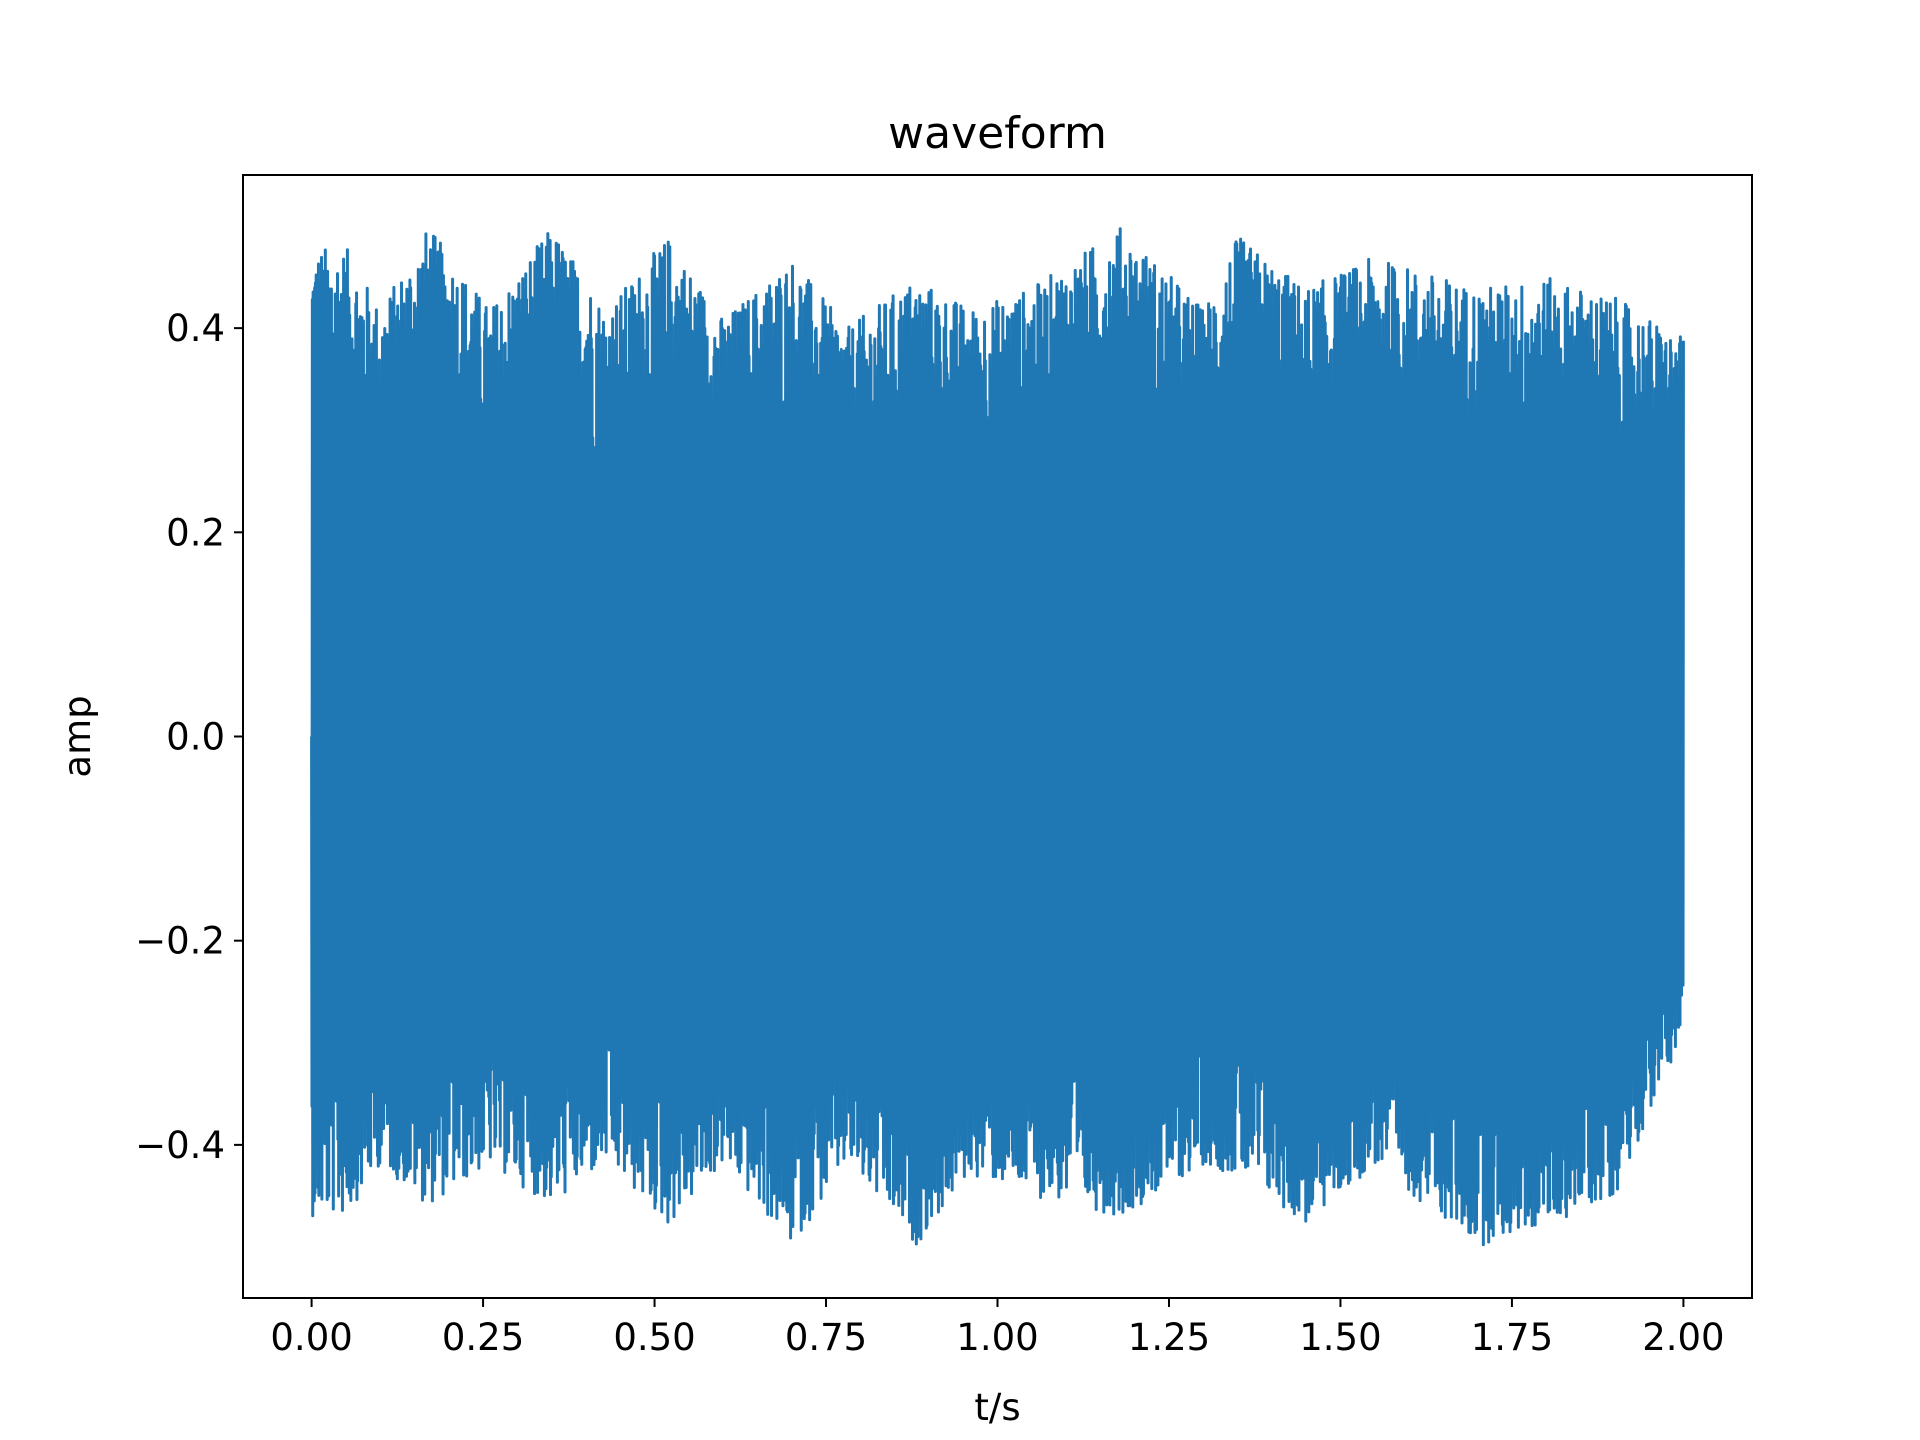 This screenshot has width=1920, height=1440. I want to click on y-tick-label: −0.4, so click(180, 1145).